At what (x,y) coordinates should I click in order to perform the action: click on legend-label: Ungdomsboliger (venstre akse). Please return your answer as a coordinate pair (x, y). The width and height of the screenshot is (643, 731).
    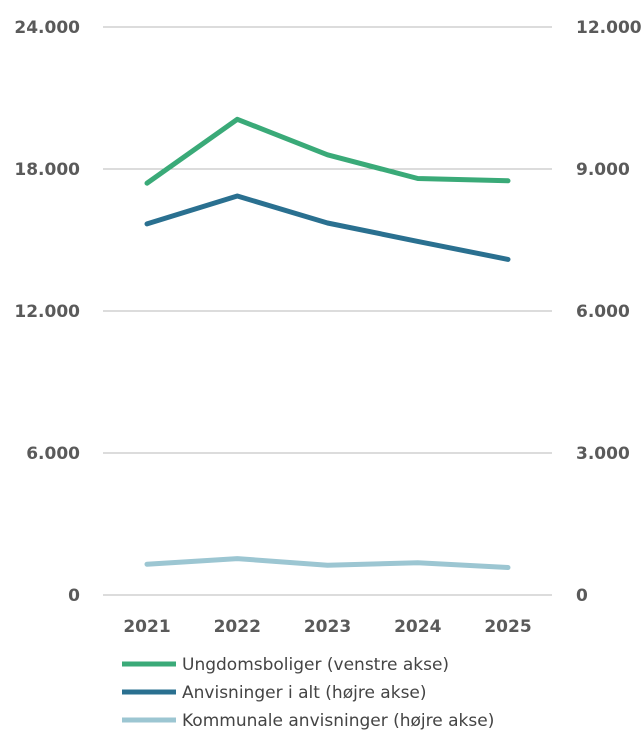
    Looking at the image, I should click on (315, 665).